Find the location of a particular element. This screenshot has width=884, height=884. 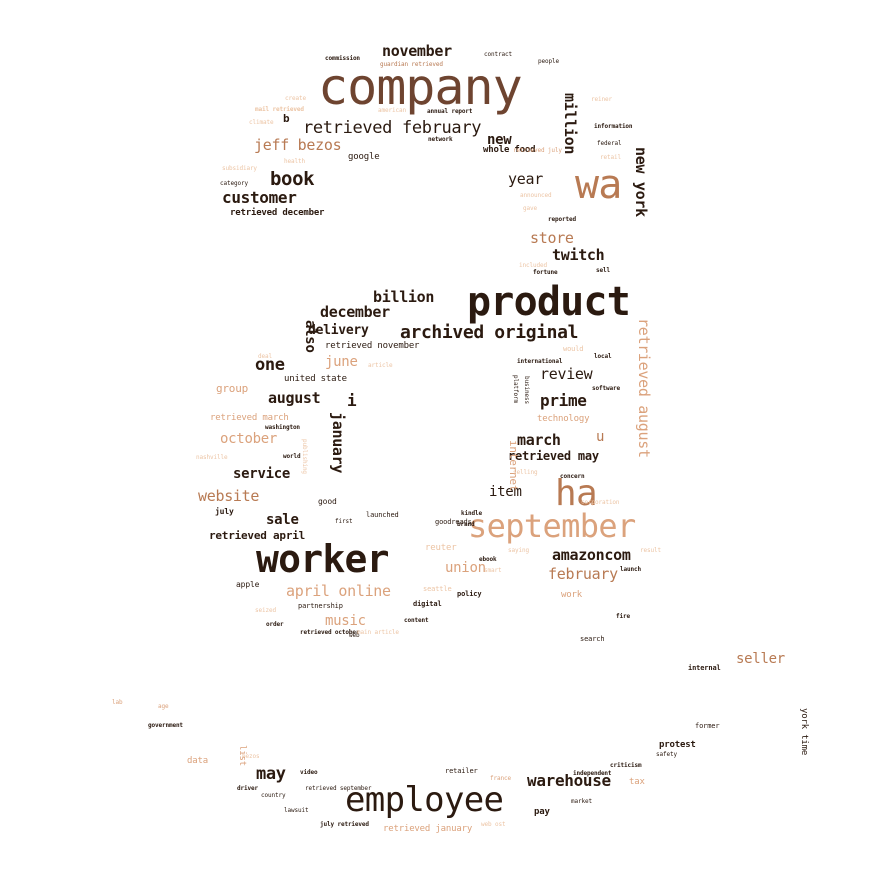

word-customer: customer is located at coordinates (259, 197).